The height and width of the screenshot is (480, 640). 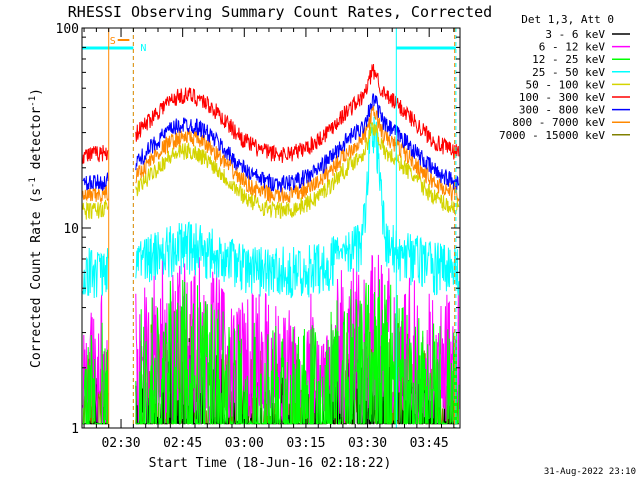 What do you see at coordinates (143, 48) in the screenshot?
I see `night-label: N` at bounding box center [143, 48].